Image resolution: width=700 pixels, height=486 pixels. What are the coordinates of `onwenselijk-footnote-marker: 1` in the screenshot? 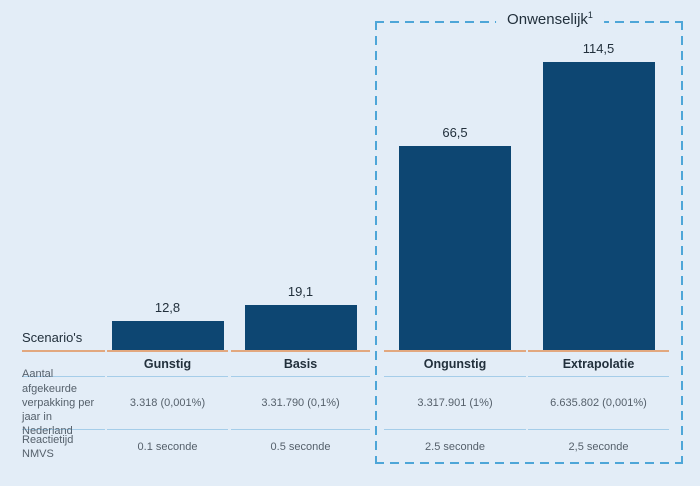 It's located at (590, 15).